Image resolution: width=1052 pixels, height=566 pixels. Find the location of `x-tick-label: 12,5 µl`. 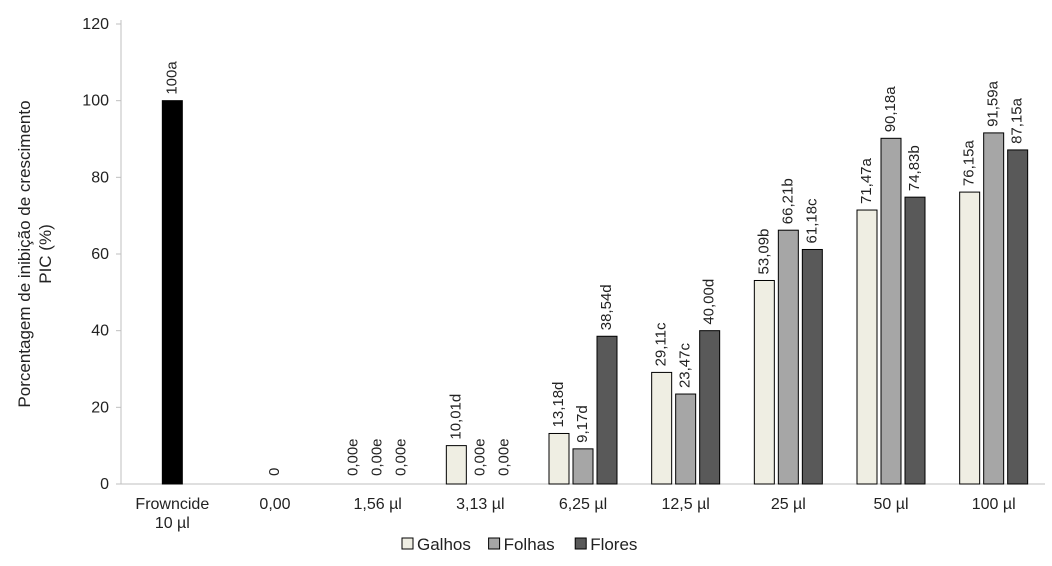

x-tick-label: 12,5 µl is located at coordinates (685, 504).